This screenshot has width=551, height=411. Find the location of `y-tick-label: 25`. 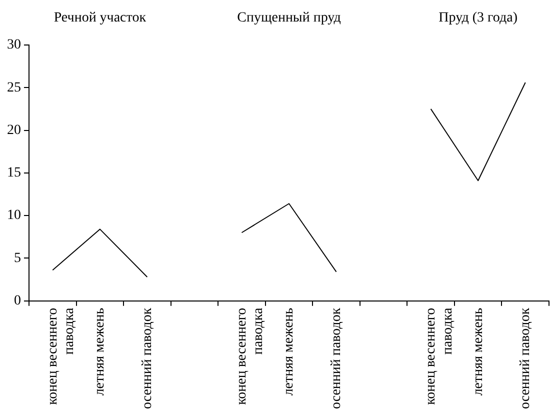

y-tick-label: 25 is located at coordinates (14, 88).